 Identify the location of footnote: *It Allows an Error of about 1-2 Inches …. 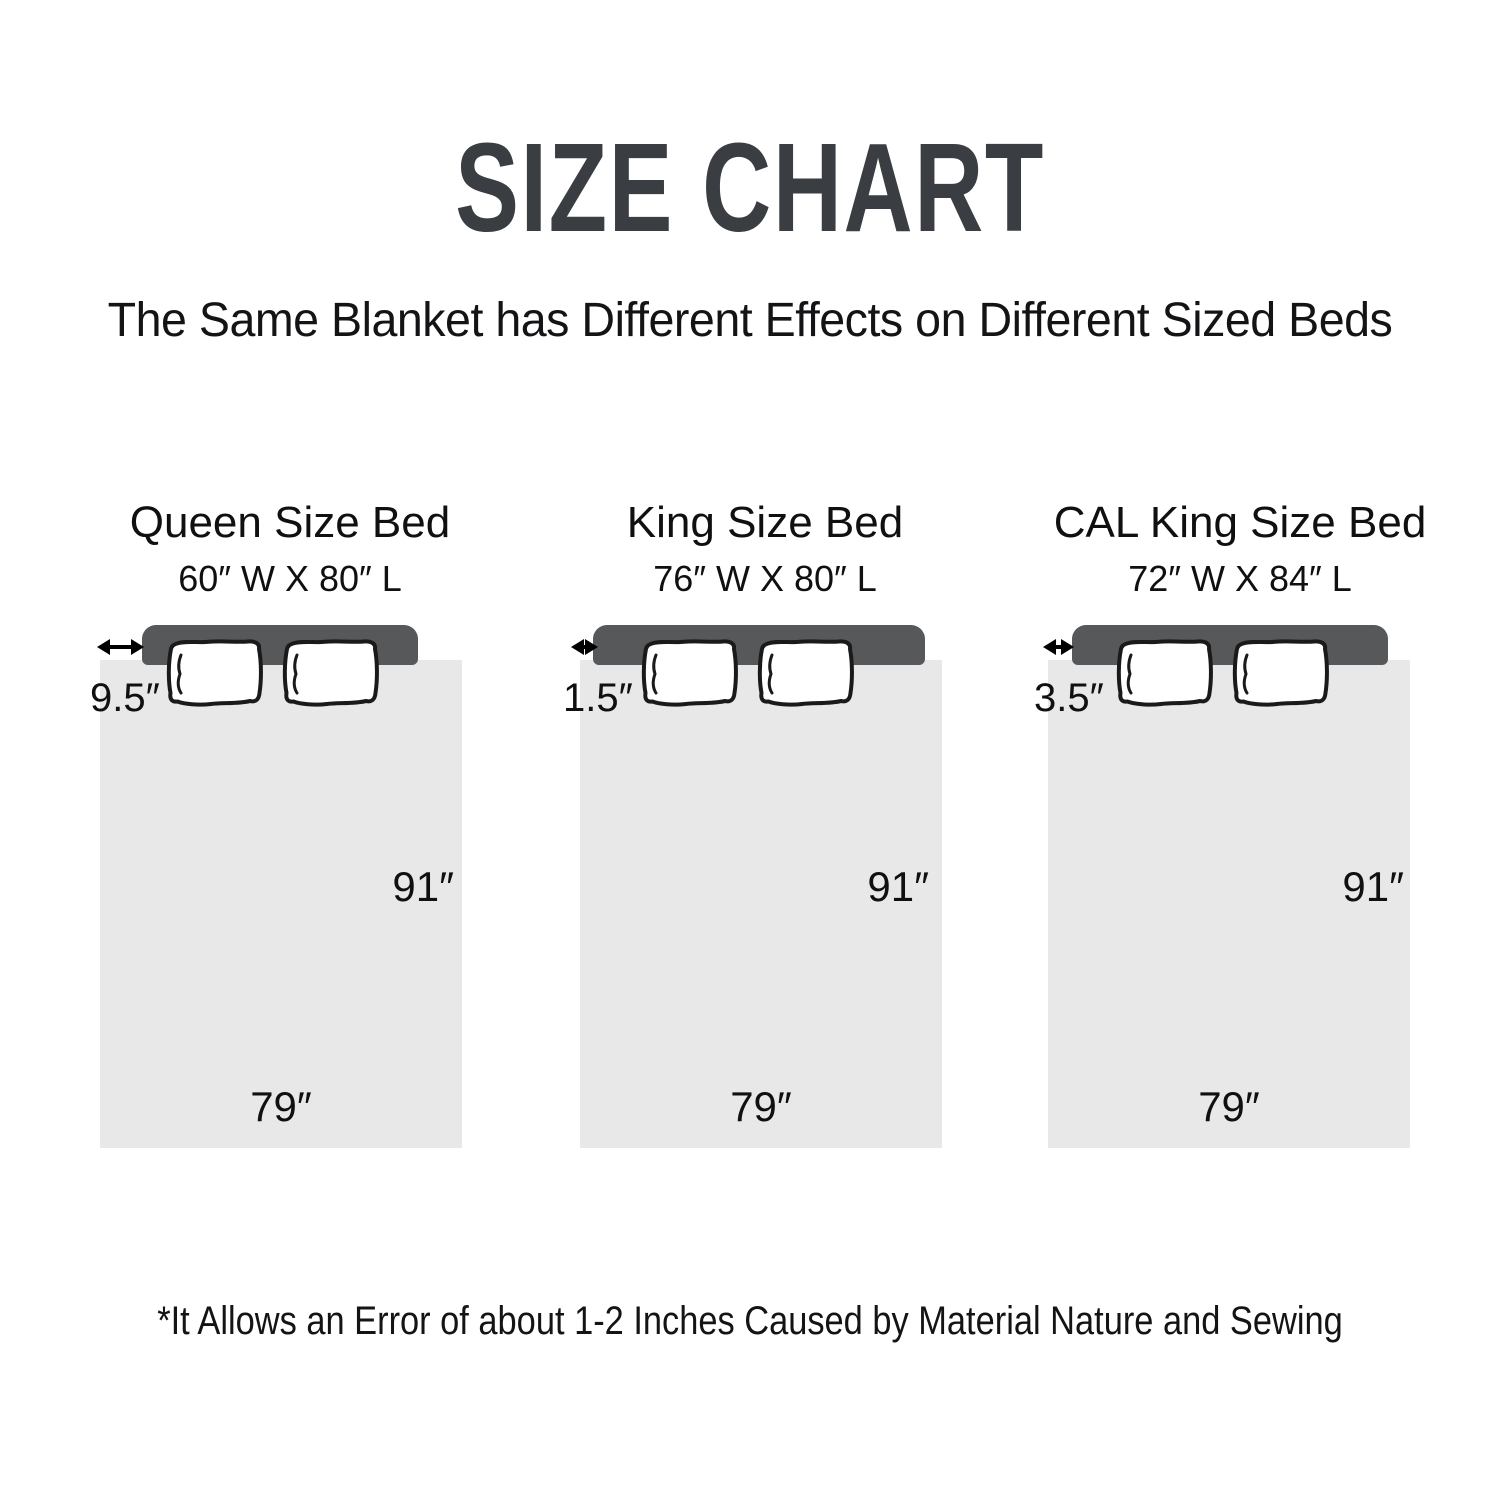
(750, 1321).